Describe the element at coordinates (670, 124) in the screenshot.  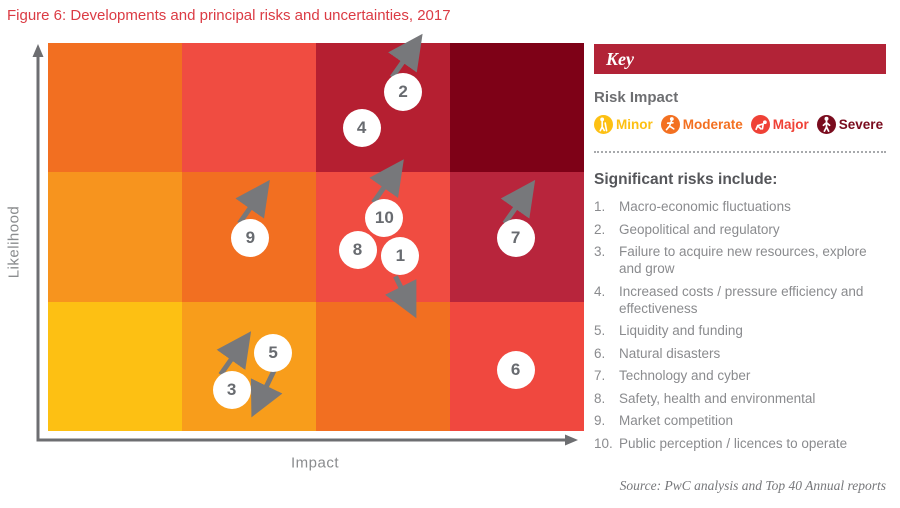
I see `person-running-icon` at that location.